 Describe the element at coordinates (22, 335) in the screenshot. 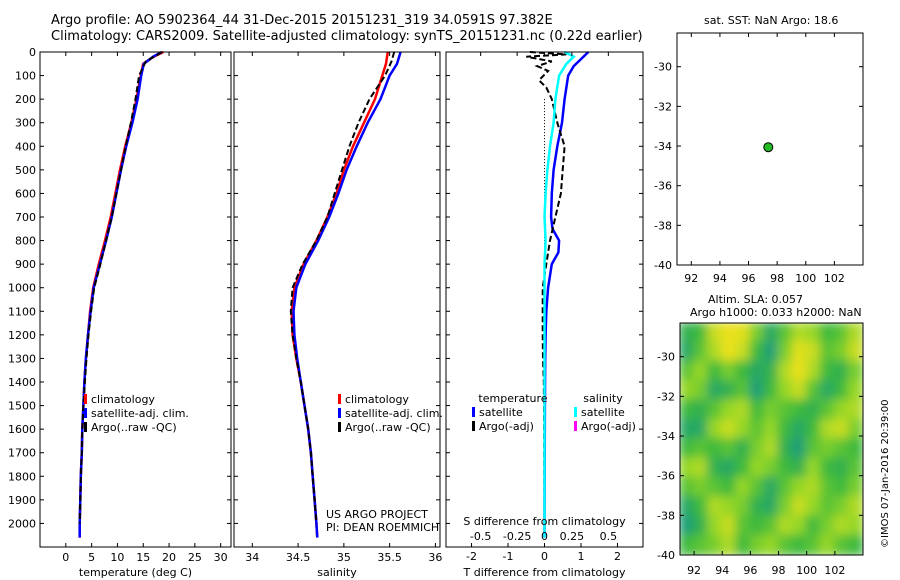

I see `depth-ytick-label: 1200` at that location.